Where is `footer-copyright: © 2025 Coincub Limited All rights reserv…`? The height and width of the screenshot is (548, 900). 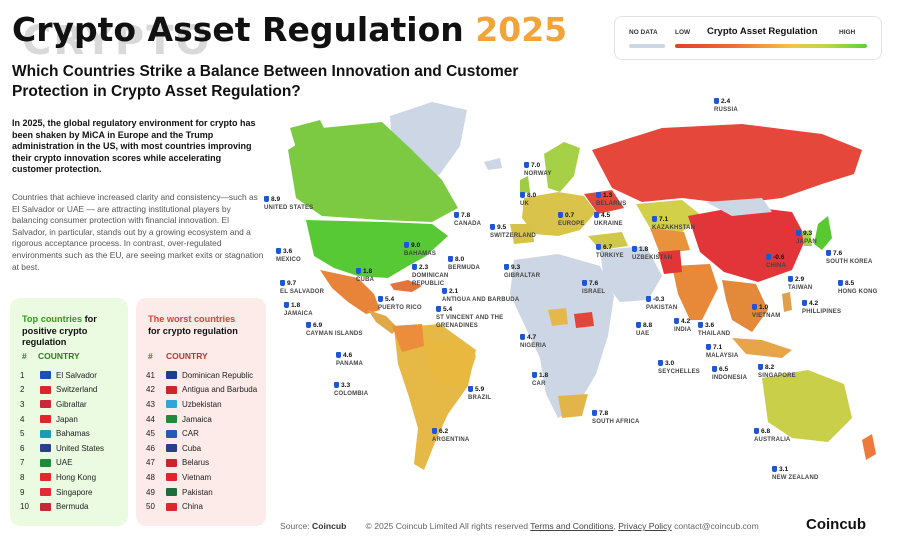 footer-copyright: © 2025 Coincub Limited All rights reserv… is located at coordinates (447, 526).